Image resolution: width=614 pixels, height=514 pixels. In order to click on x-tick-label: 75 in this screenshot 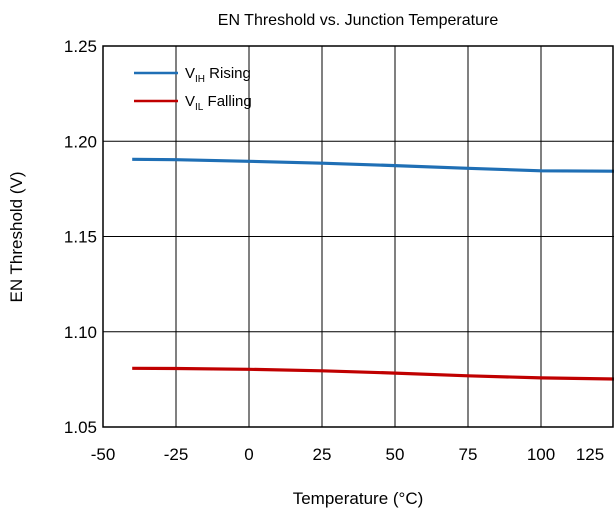, I will do `click(468, 454)`.